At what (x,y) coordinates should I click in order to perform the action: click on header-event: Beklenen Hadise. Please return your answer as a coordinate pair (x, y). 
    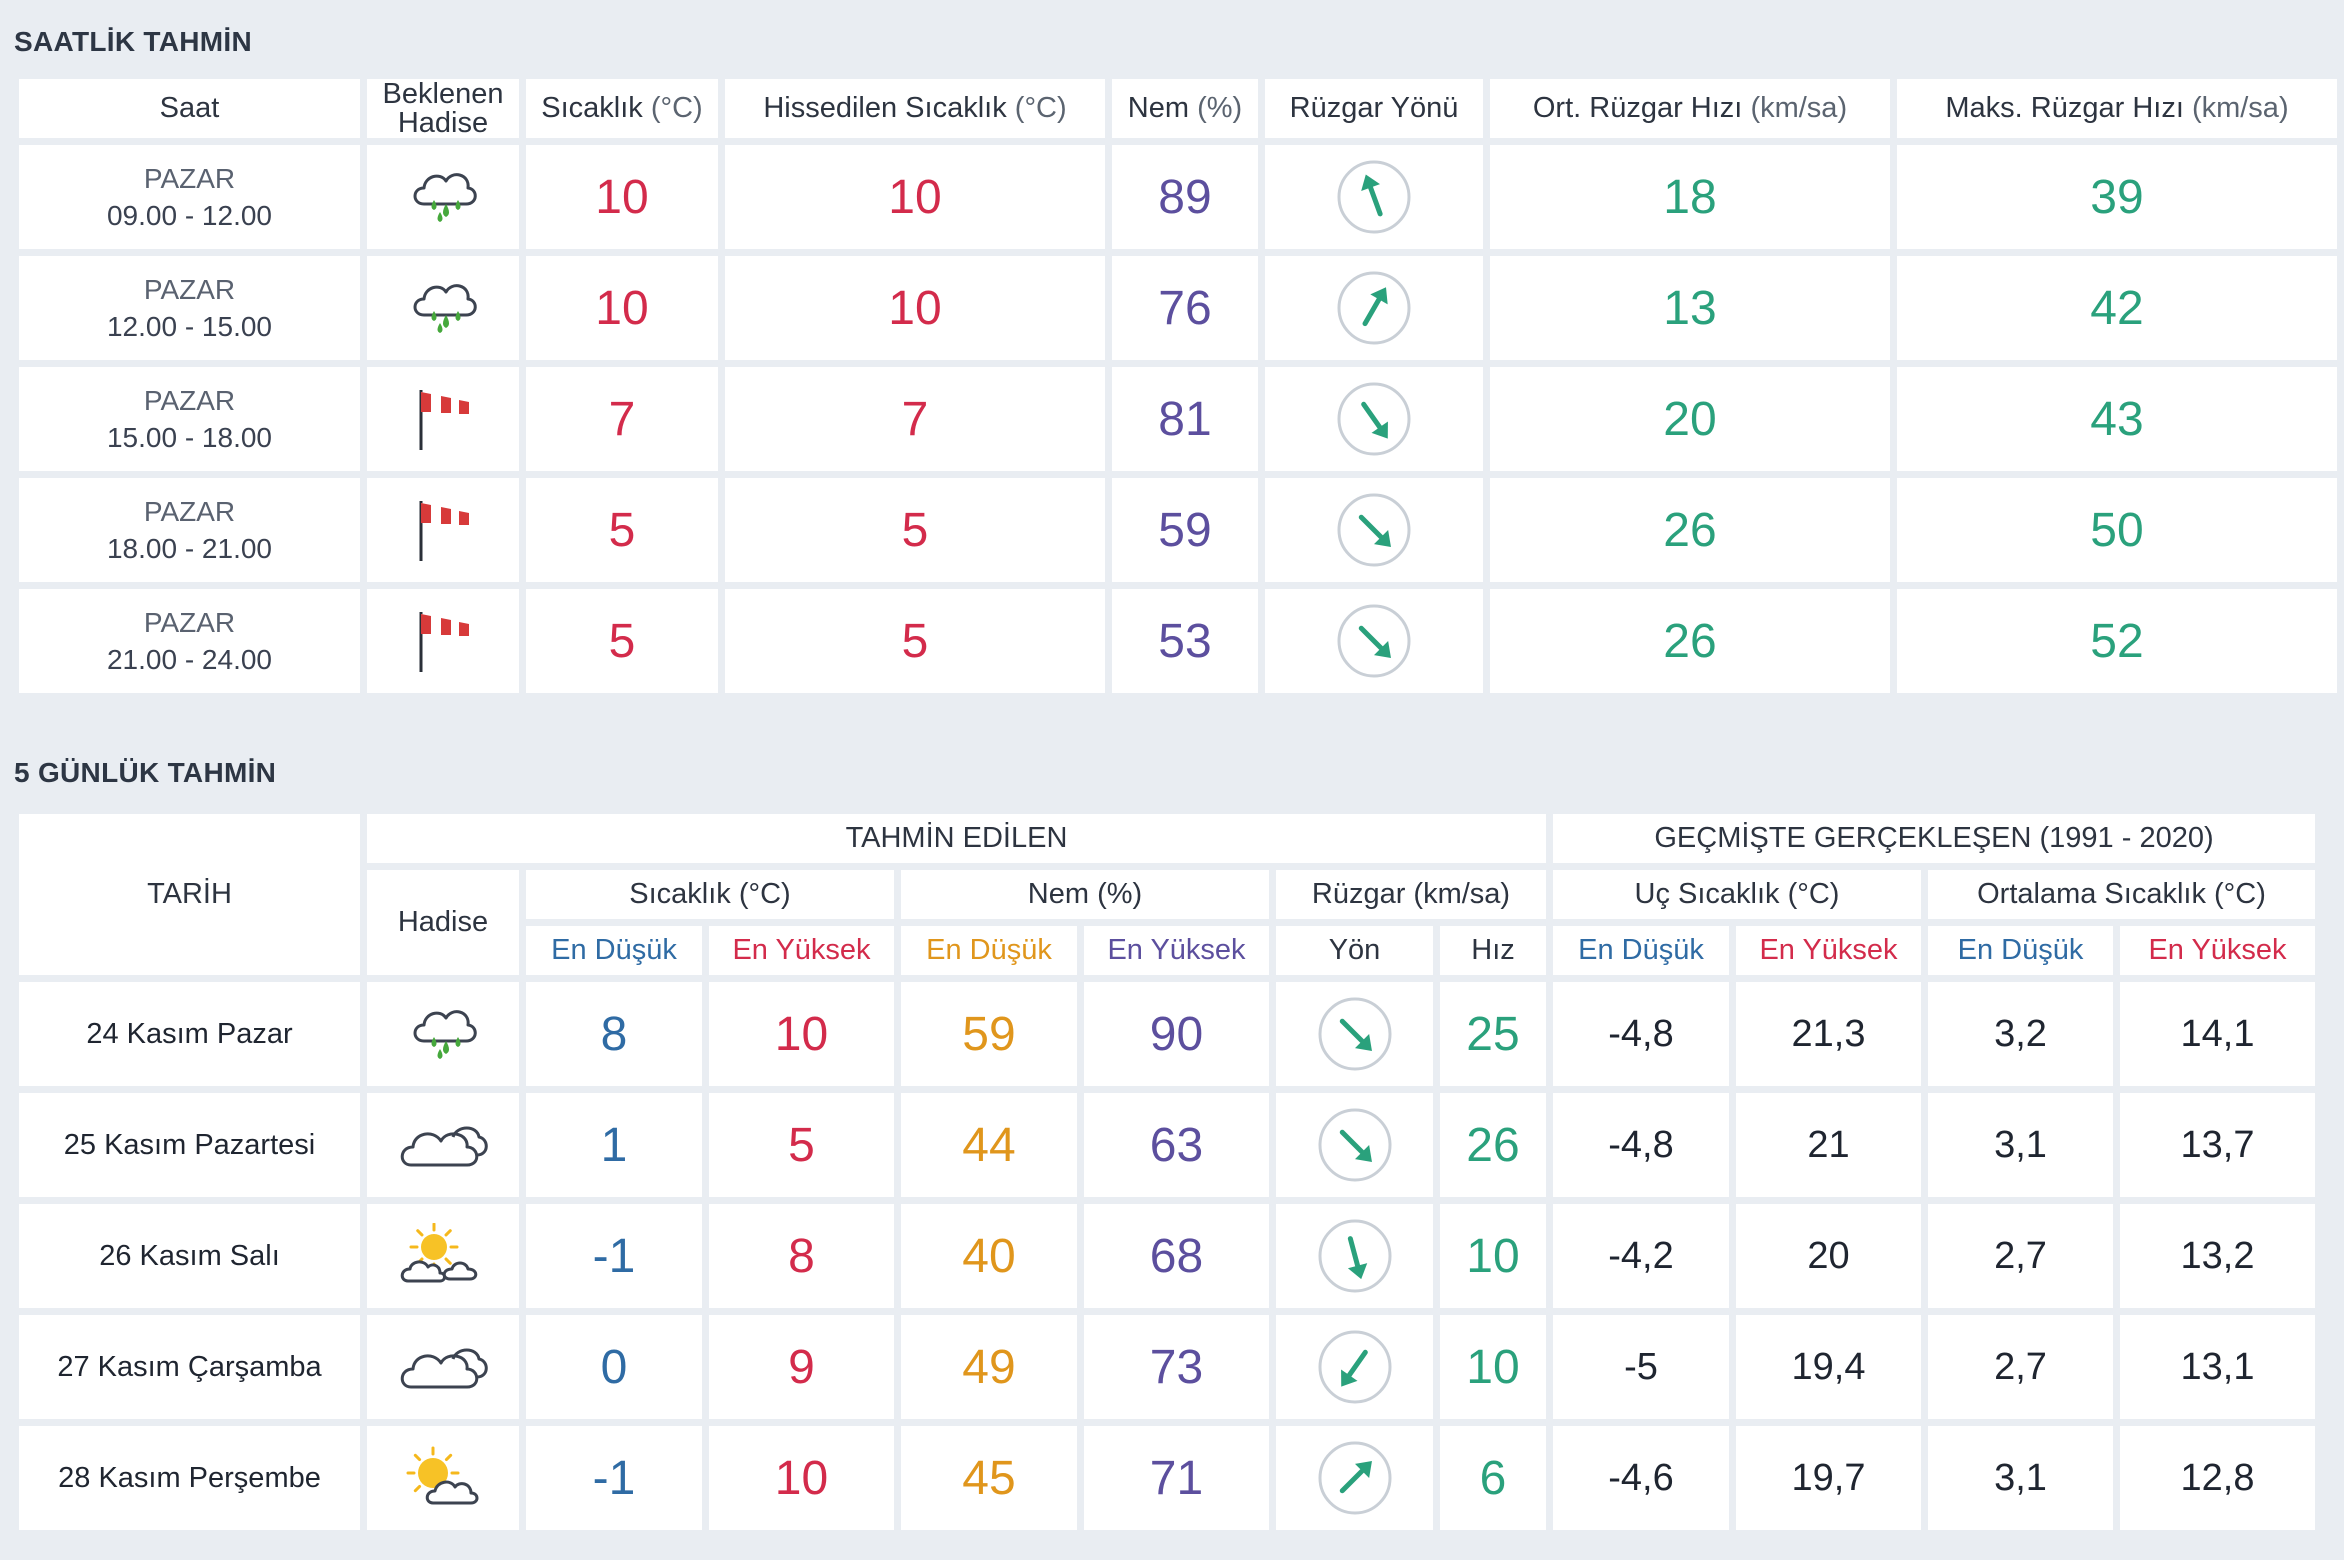
    Looking at the image, I should click on (443, 108).